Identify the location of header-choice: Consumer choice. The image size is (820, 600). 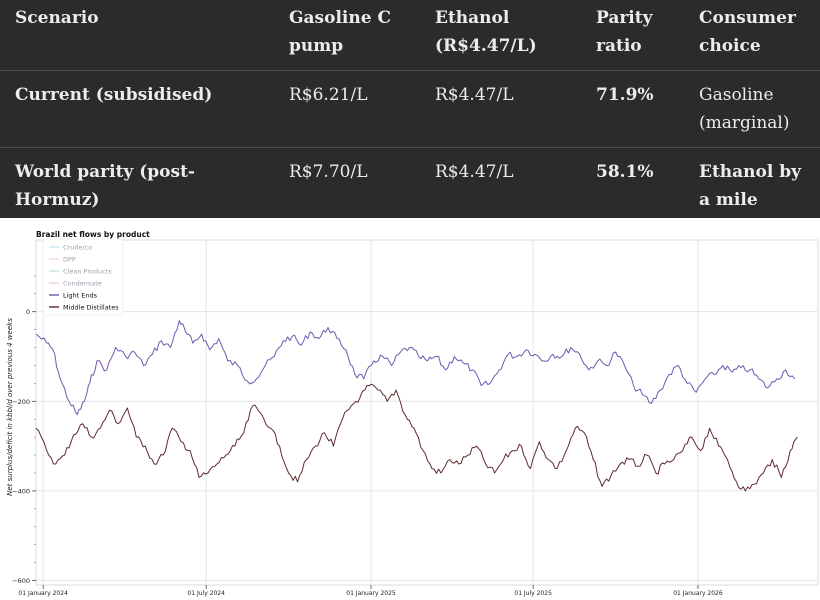
(747, 32).